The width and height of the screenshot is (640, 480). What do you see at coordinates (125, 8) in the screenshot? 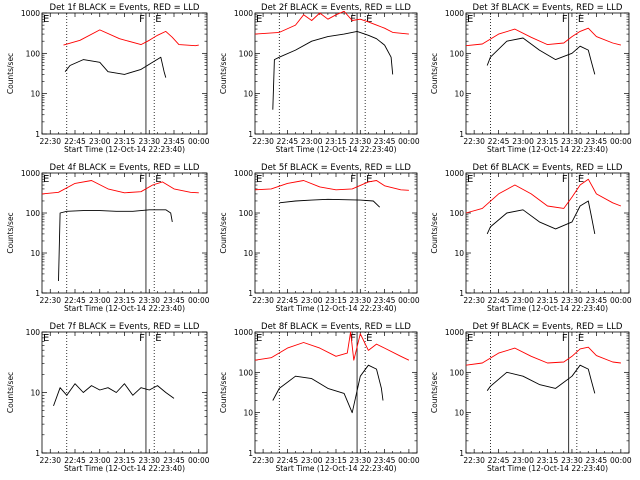
I see `panel-title: Det 1f BLACK = Events, RED = LLD` at bounding box center [125, 8].